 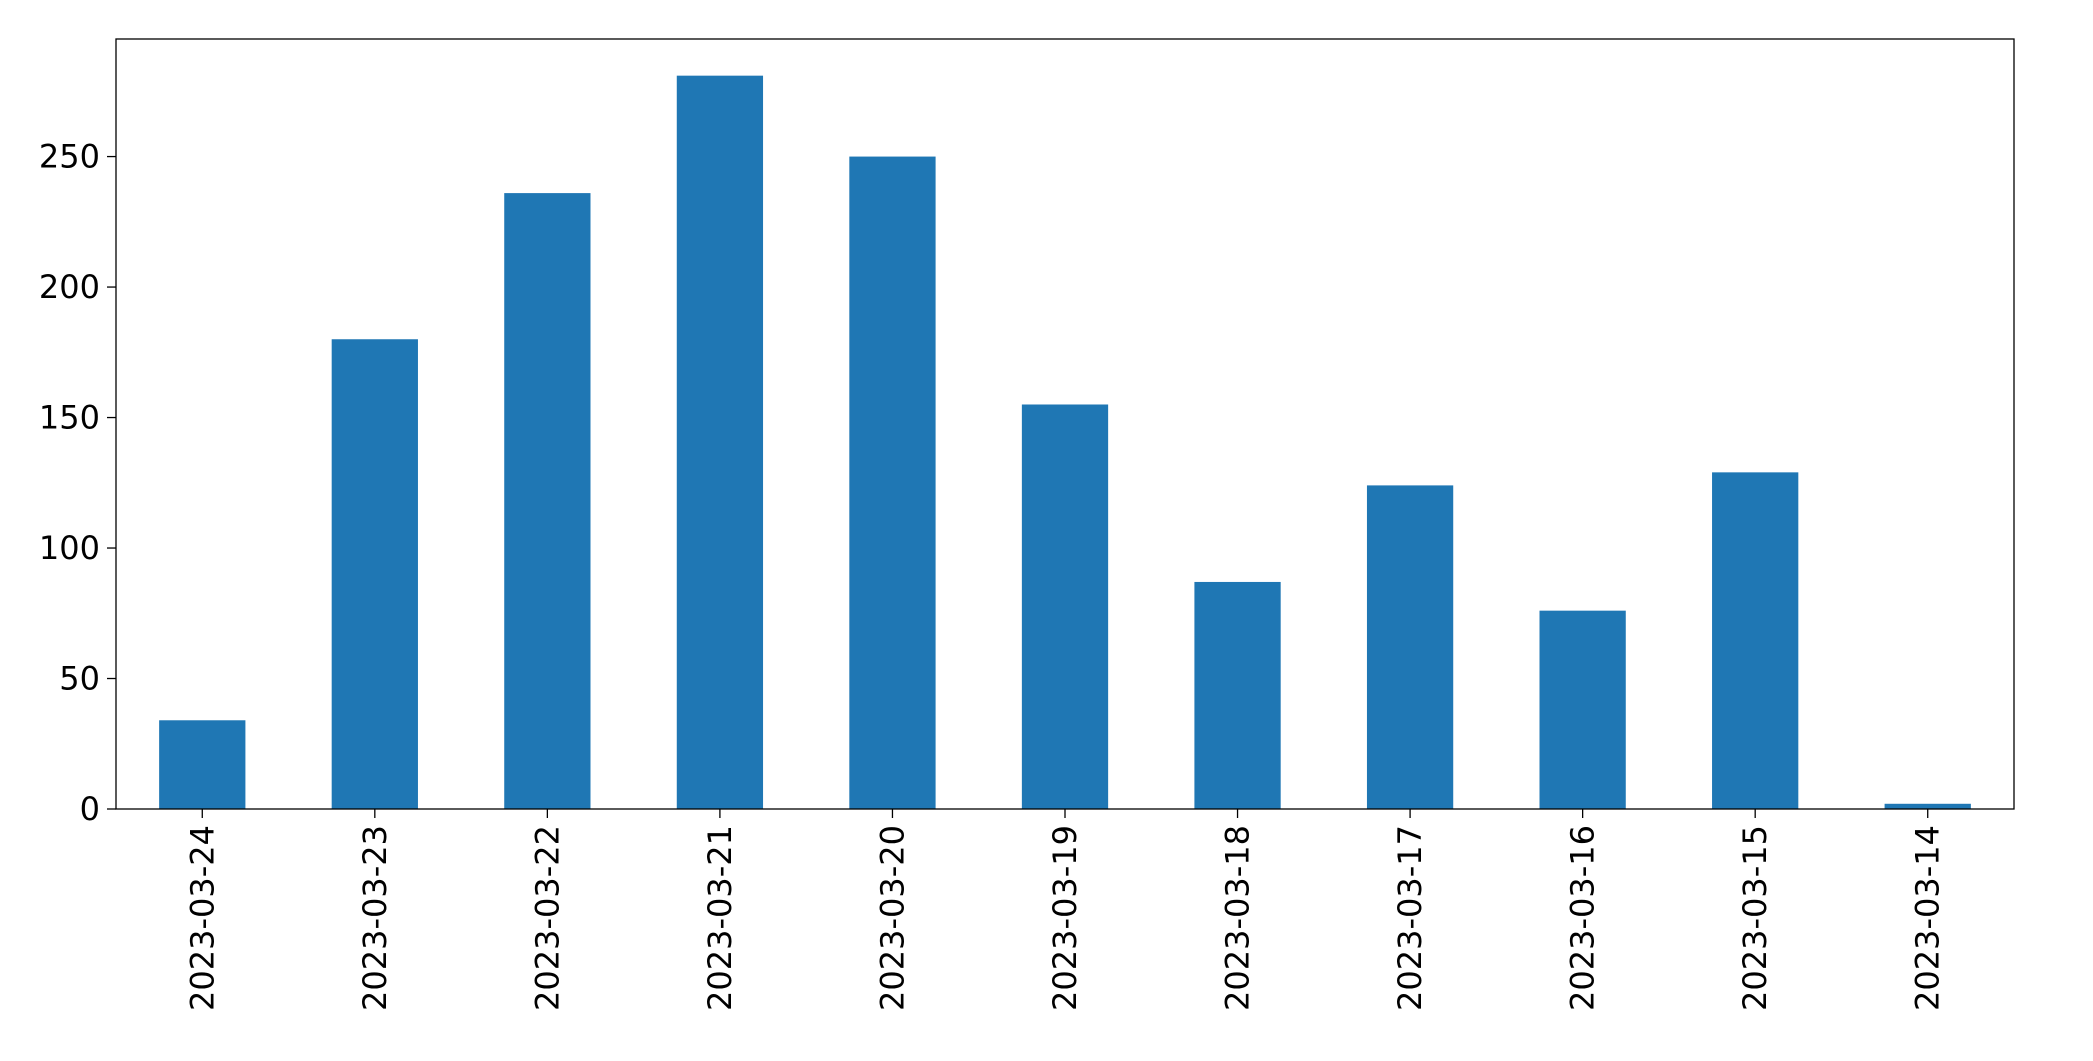 I want to click on x-tick-label: 2023-03-20, so click(x=892, y=918).